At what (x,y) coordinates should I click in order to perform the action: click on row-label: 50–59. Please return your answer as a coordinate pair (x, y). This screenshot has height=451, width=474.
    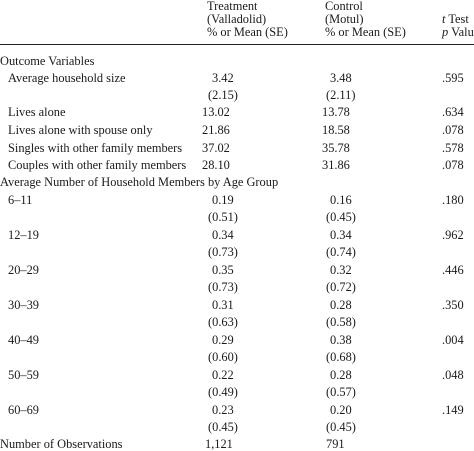
    Looking at the image, I should click on (23, 375).